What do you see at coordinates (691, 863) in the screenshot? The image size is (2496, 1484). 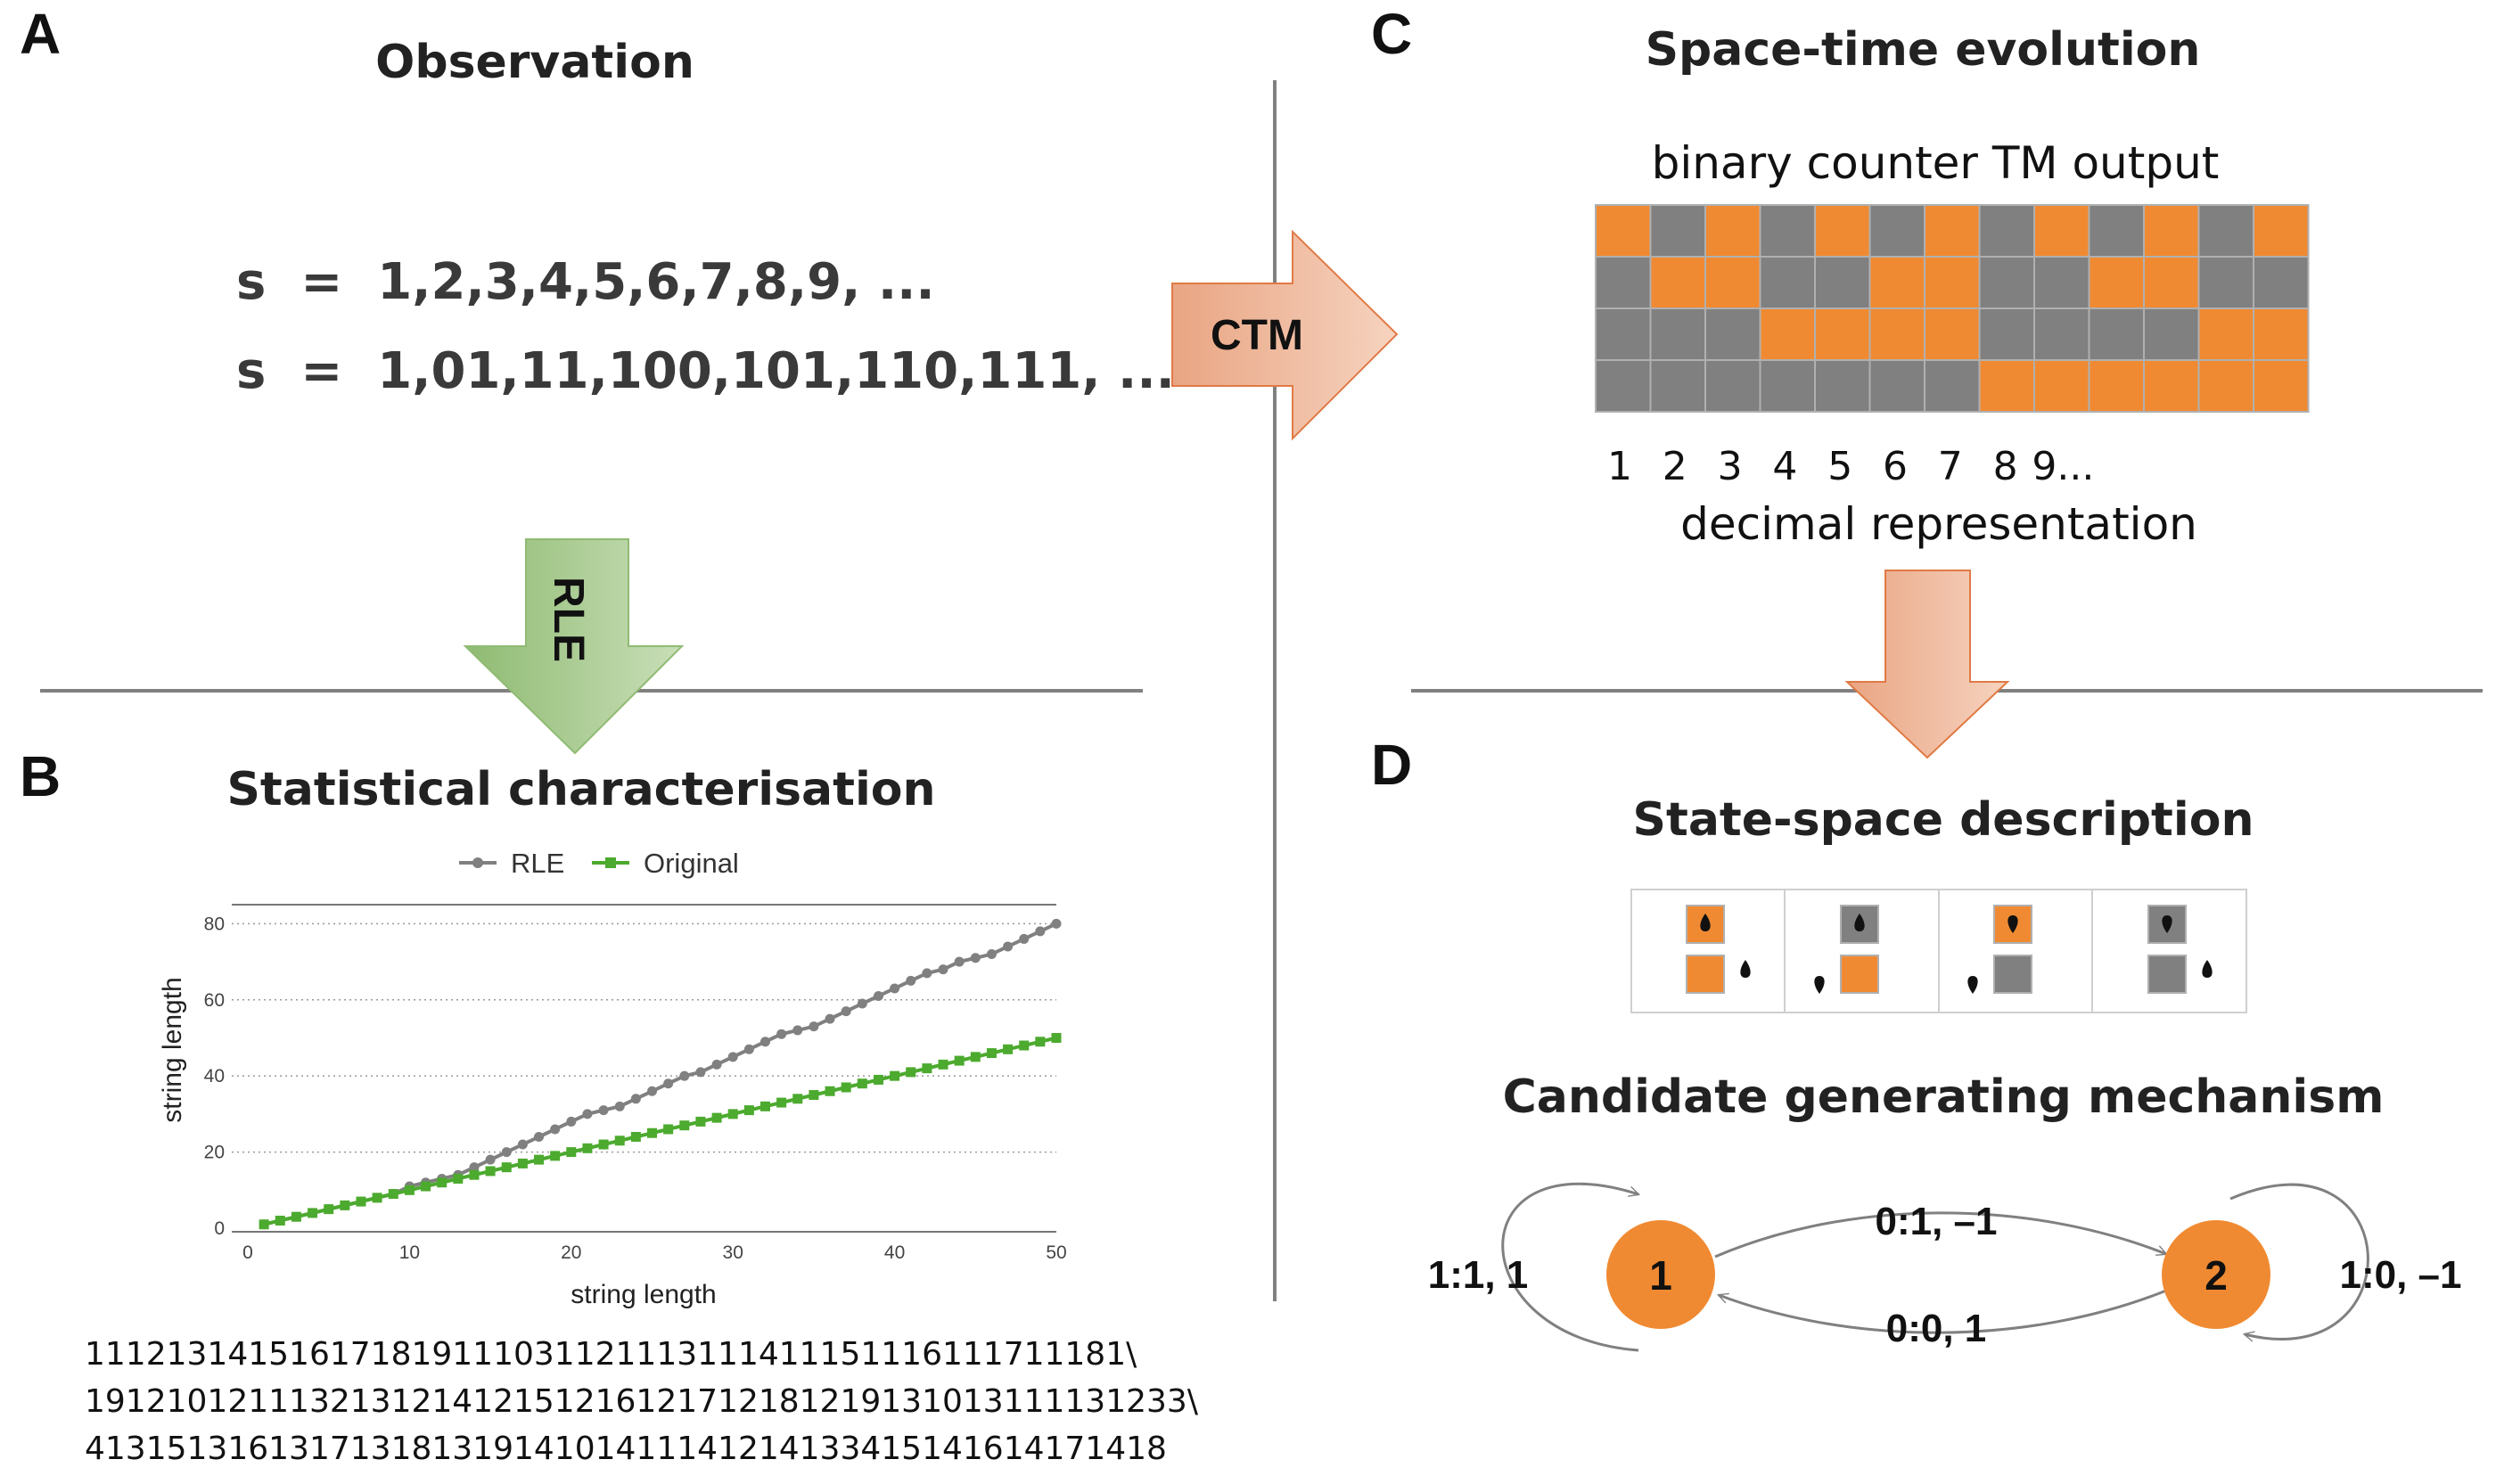 I see `legend-label: Original` at bounding box center [691, 863].